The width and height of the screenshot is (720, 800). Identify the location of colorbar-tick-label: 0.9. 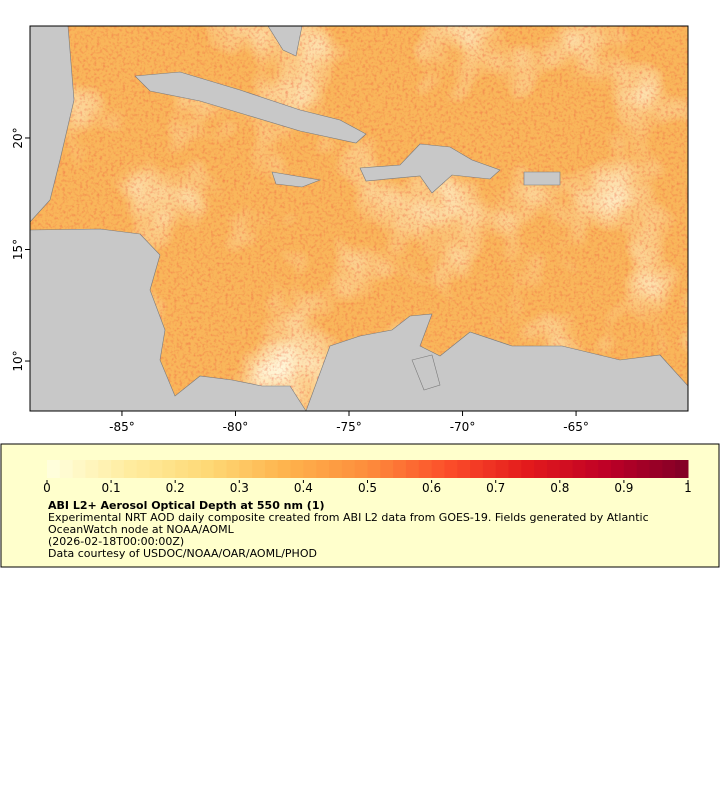
(623, 488).